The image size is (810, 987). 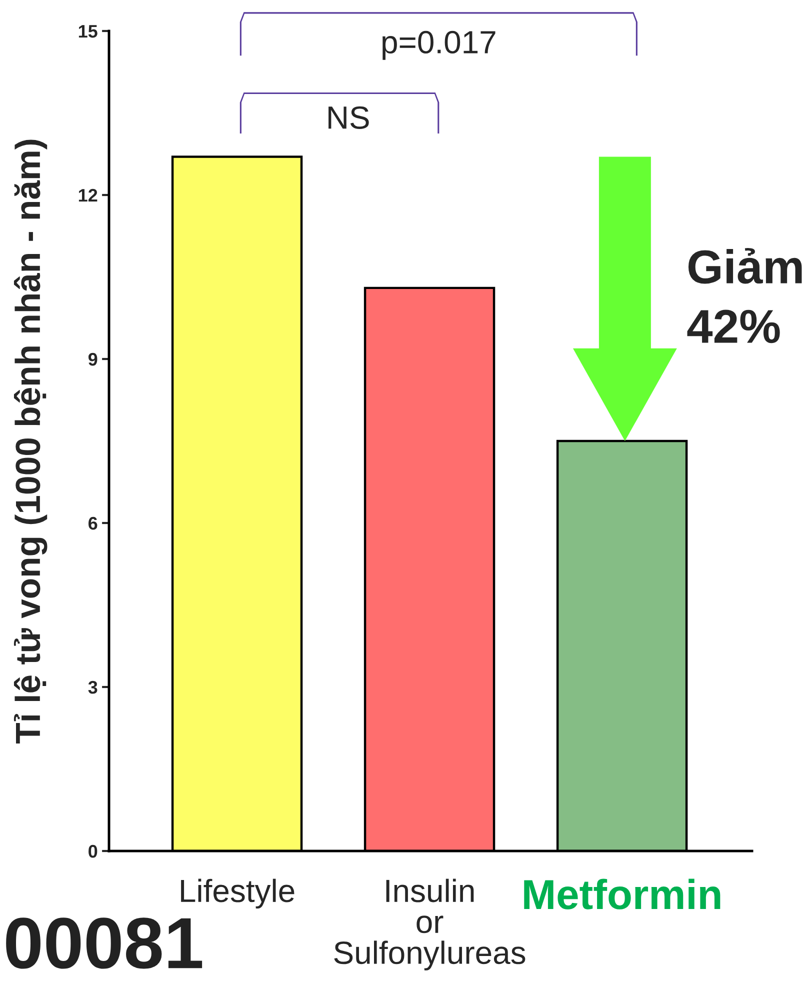 What do you see at coordinates (348, 117) in the screenshot?
I see `annotation: NS` at bounding box center [348, 117].